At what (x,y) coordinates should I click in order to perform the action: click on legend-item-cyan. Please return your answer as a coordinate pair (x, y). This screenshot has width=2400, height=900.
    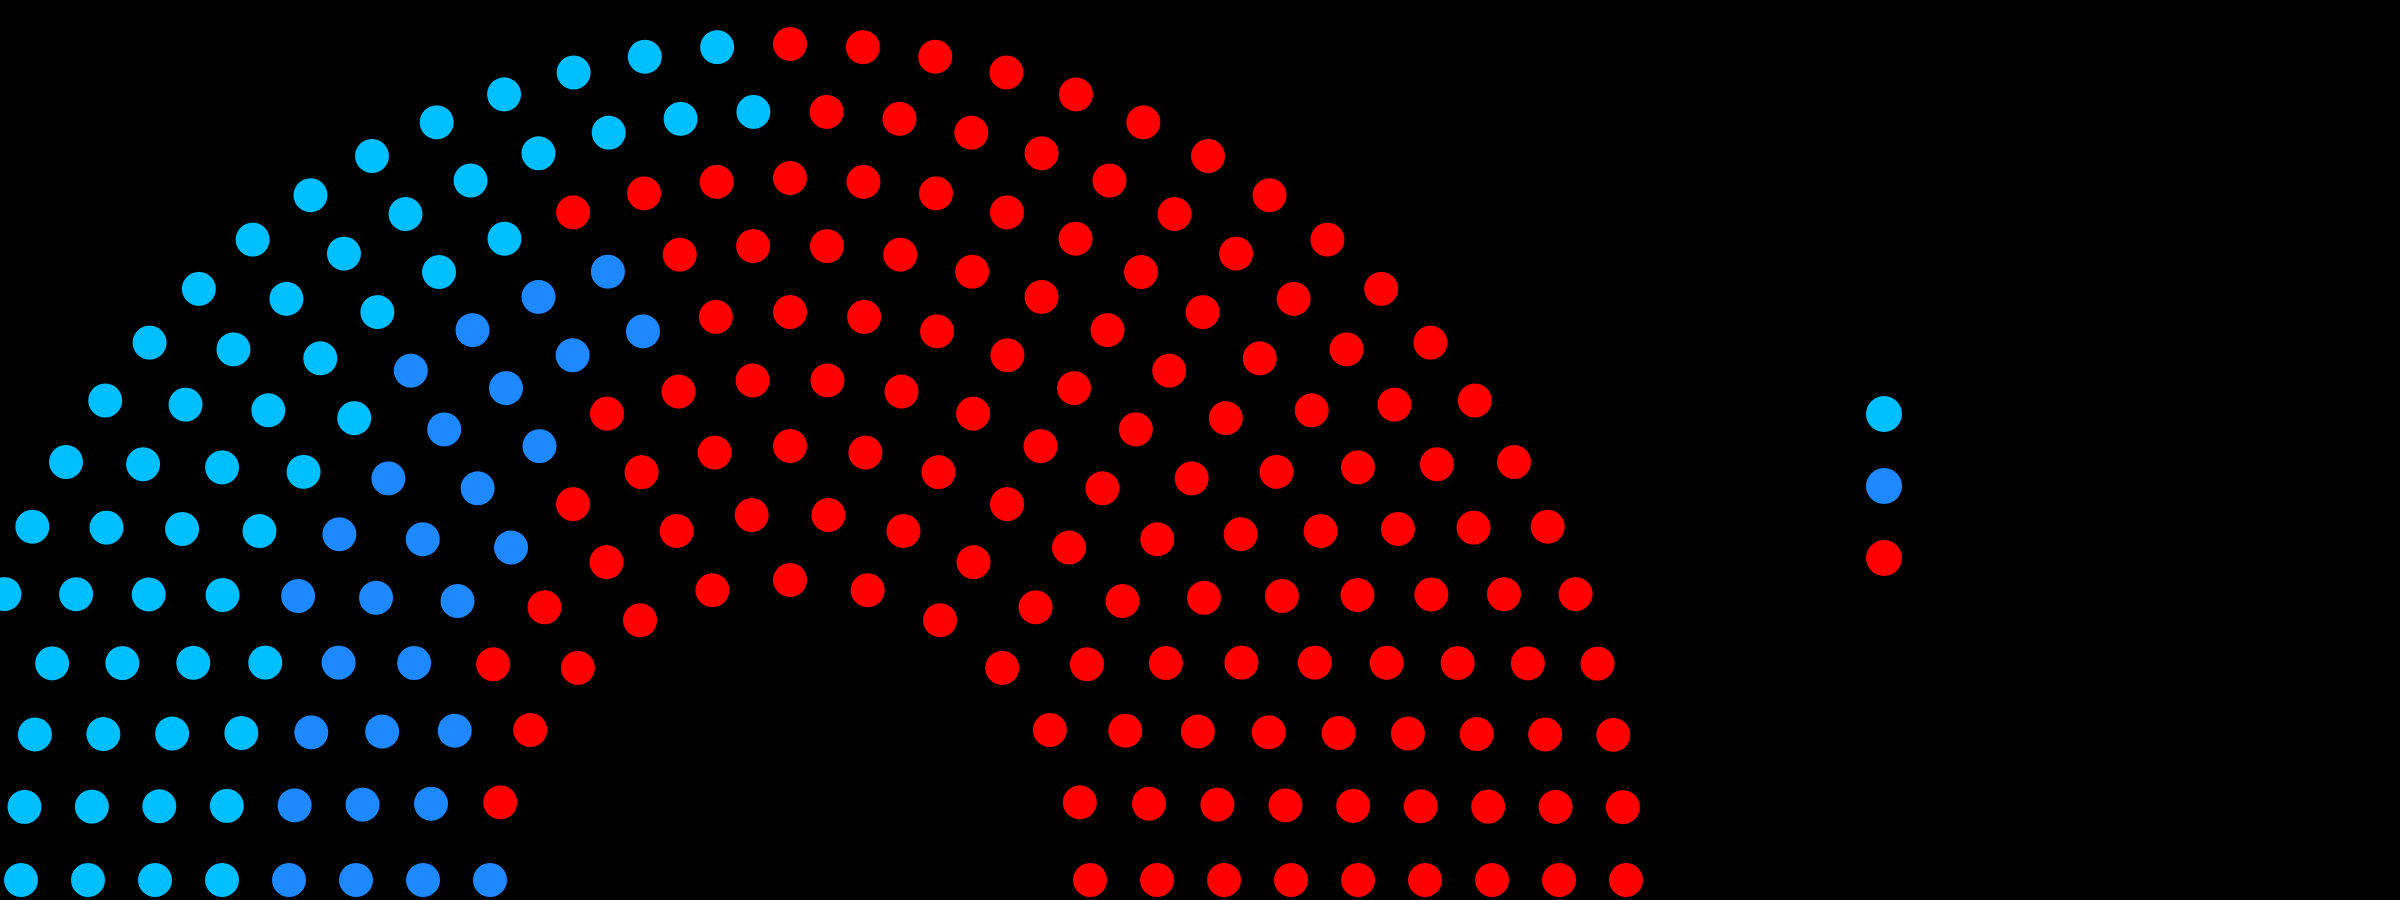
    Looking at the image, I should click on (1893, 414).